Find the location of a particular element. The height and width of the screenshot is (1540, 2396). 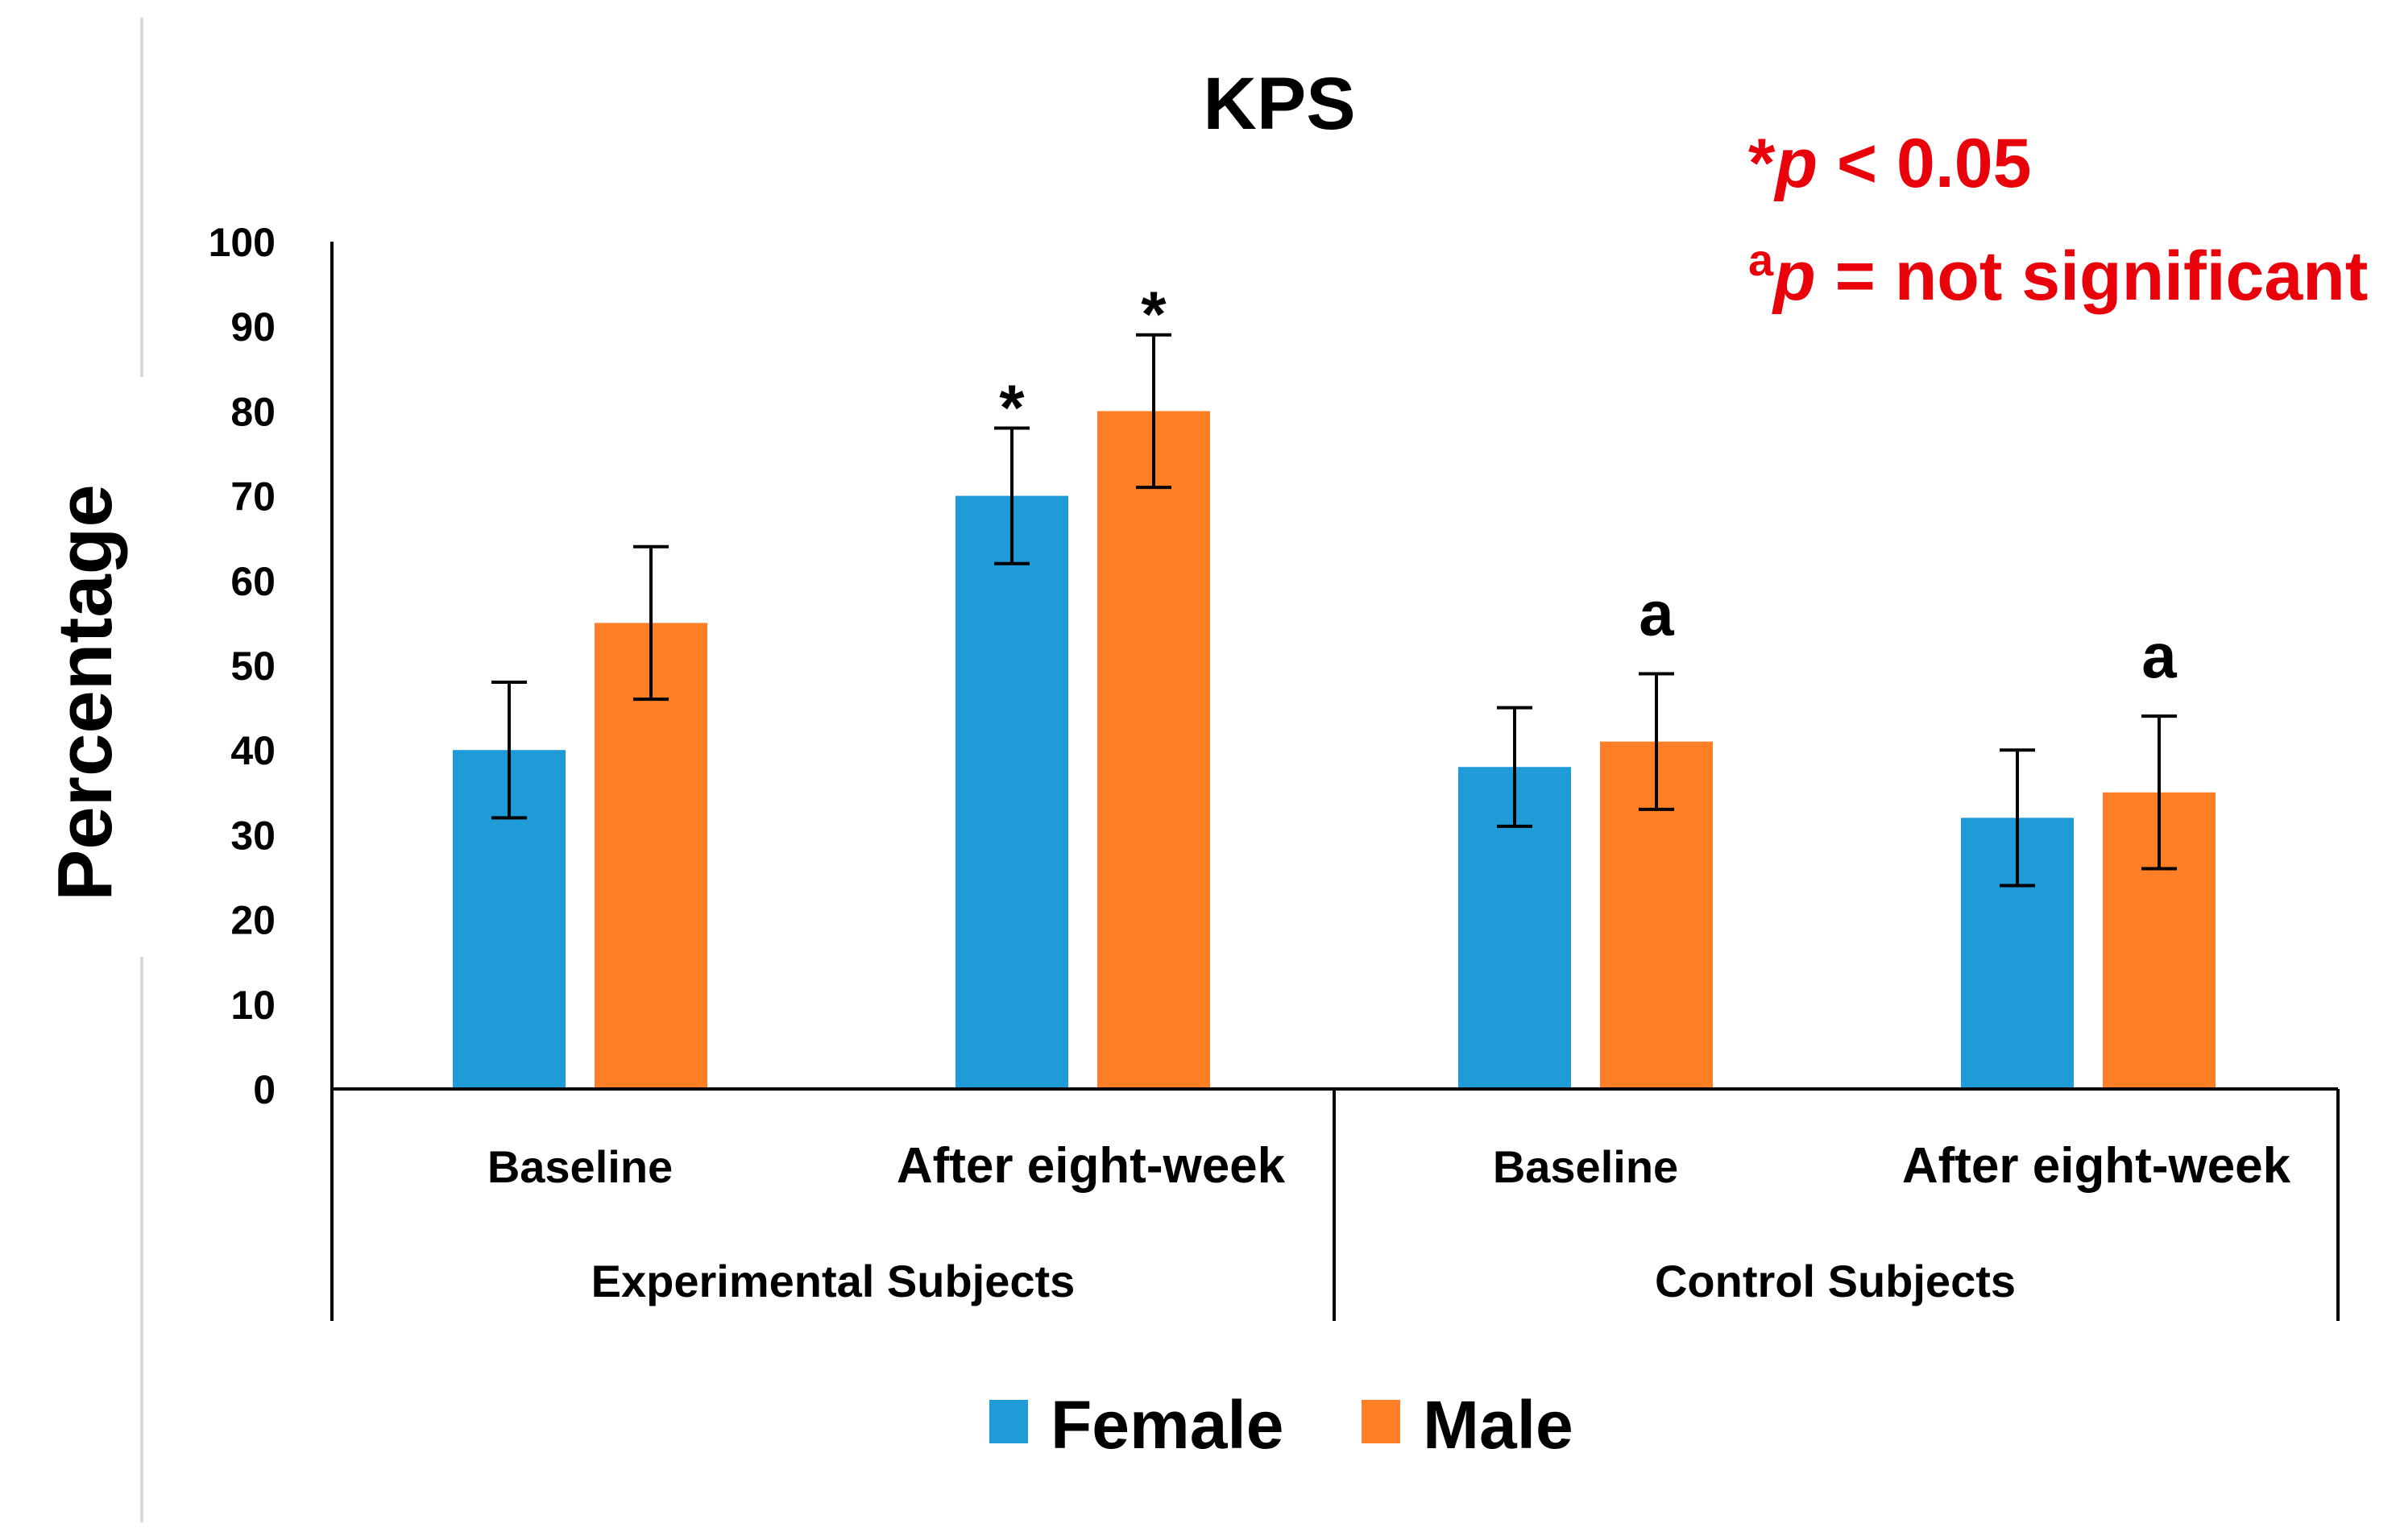

y-tick-label: 60 is located at coordinates (253, 581).